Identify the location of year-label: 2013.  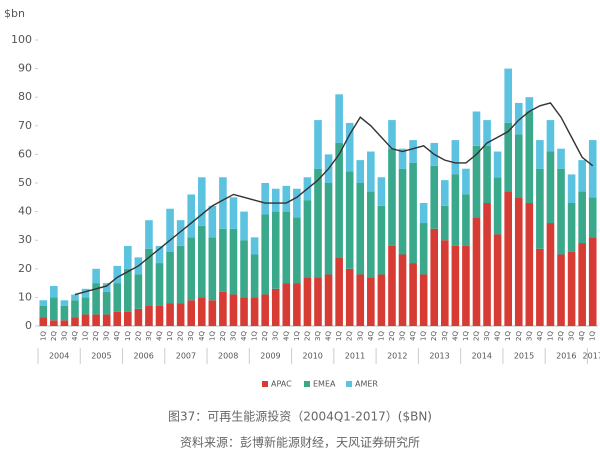
(439, 356).